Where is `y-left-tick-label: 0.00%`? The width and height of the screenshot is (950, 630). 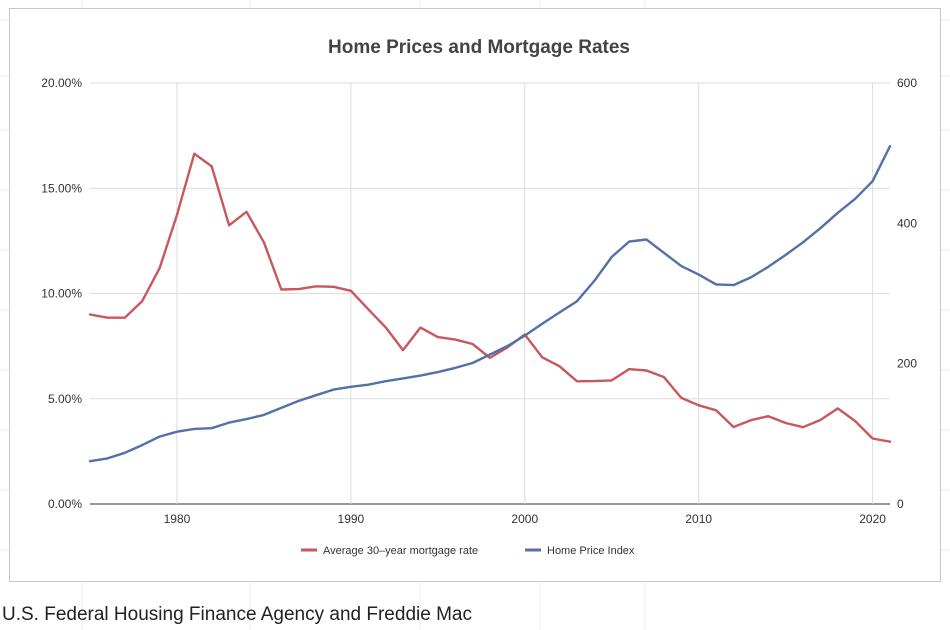
y-left-tick-label: 0.00% is located at coordinates (65, 504).